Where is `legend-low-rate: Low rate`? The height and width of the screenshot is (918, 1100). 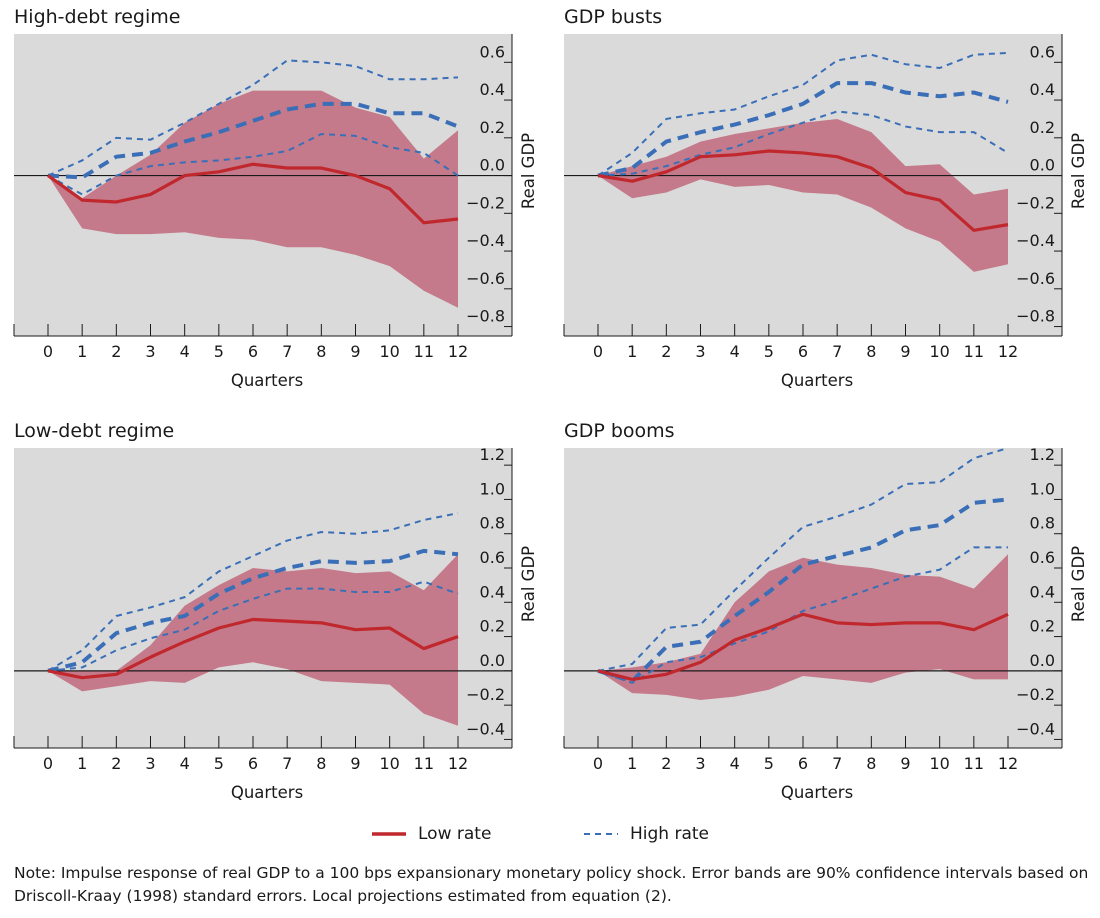
legend-low-rate: Low rate is located at coordinates (431, 834).